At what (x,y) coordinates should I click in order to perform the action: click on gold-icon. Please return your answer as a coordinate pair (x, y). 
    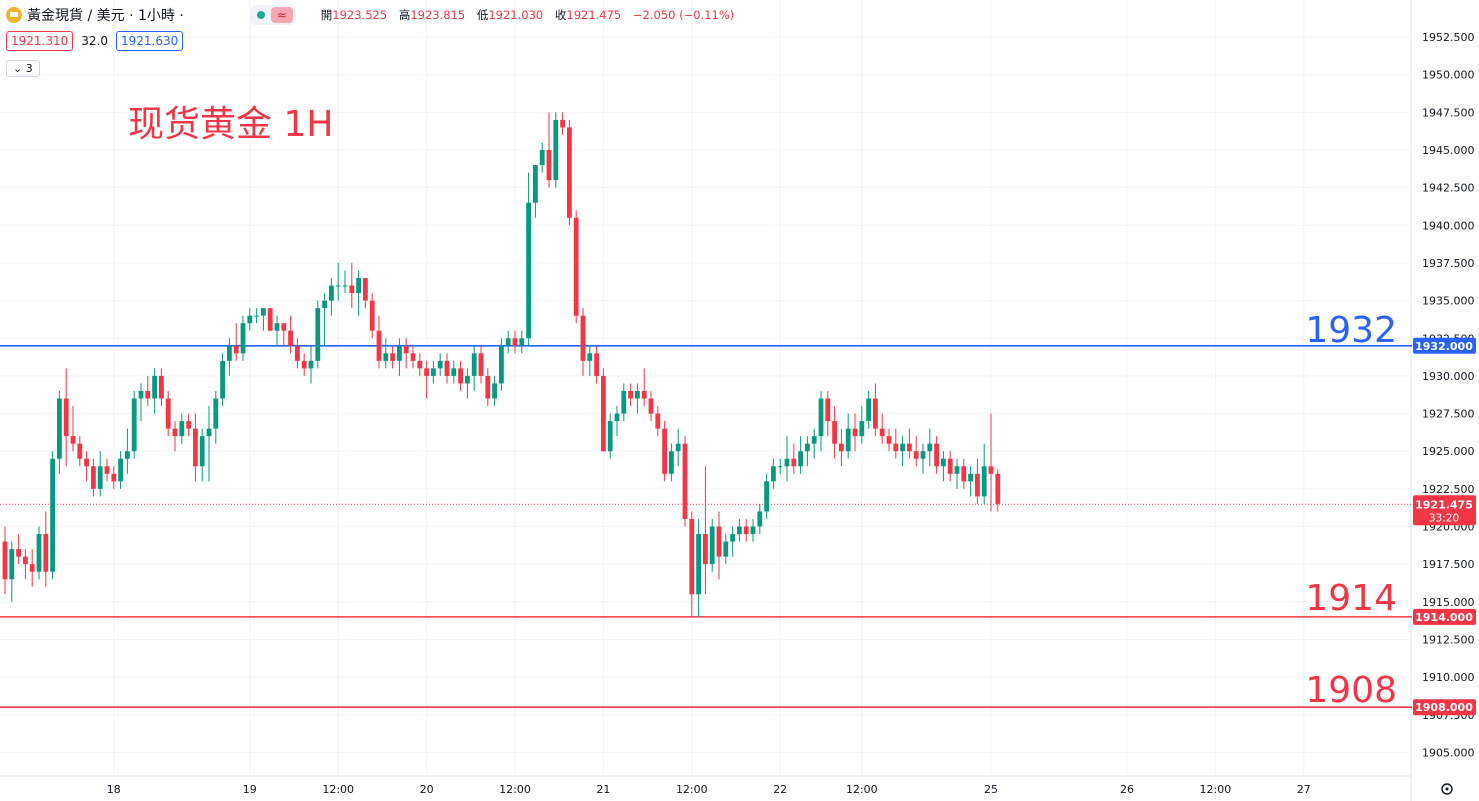
    Looking at the image, I should click on (14, 15).